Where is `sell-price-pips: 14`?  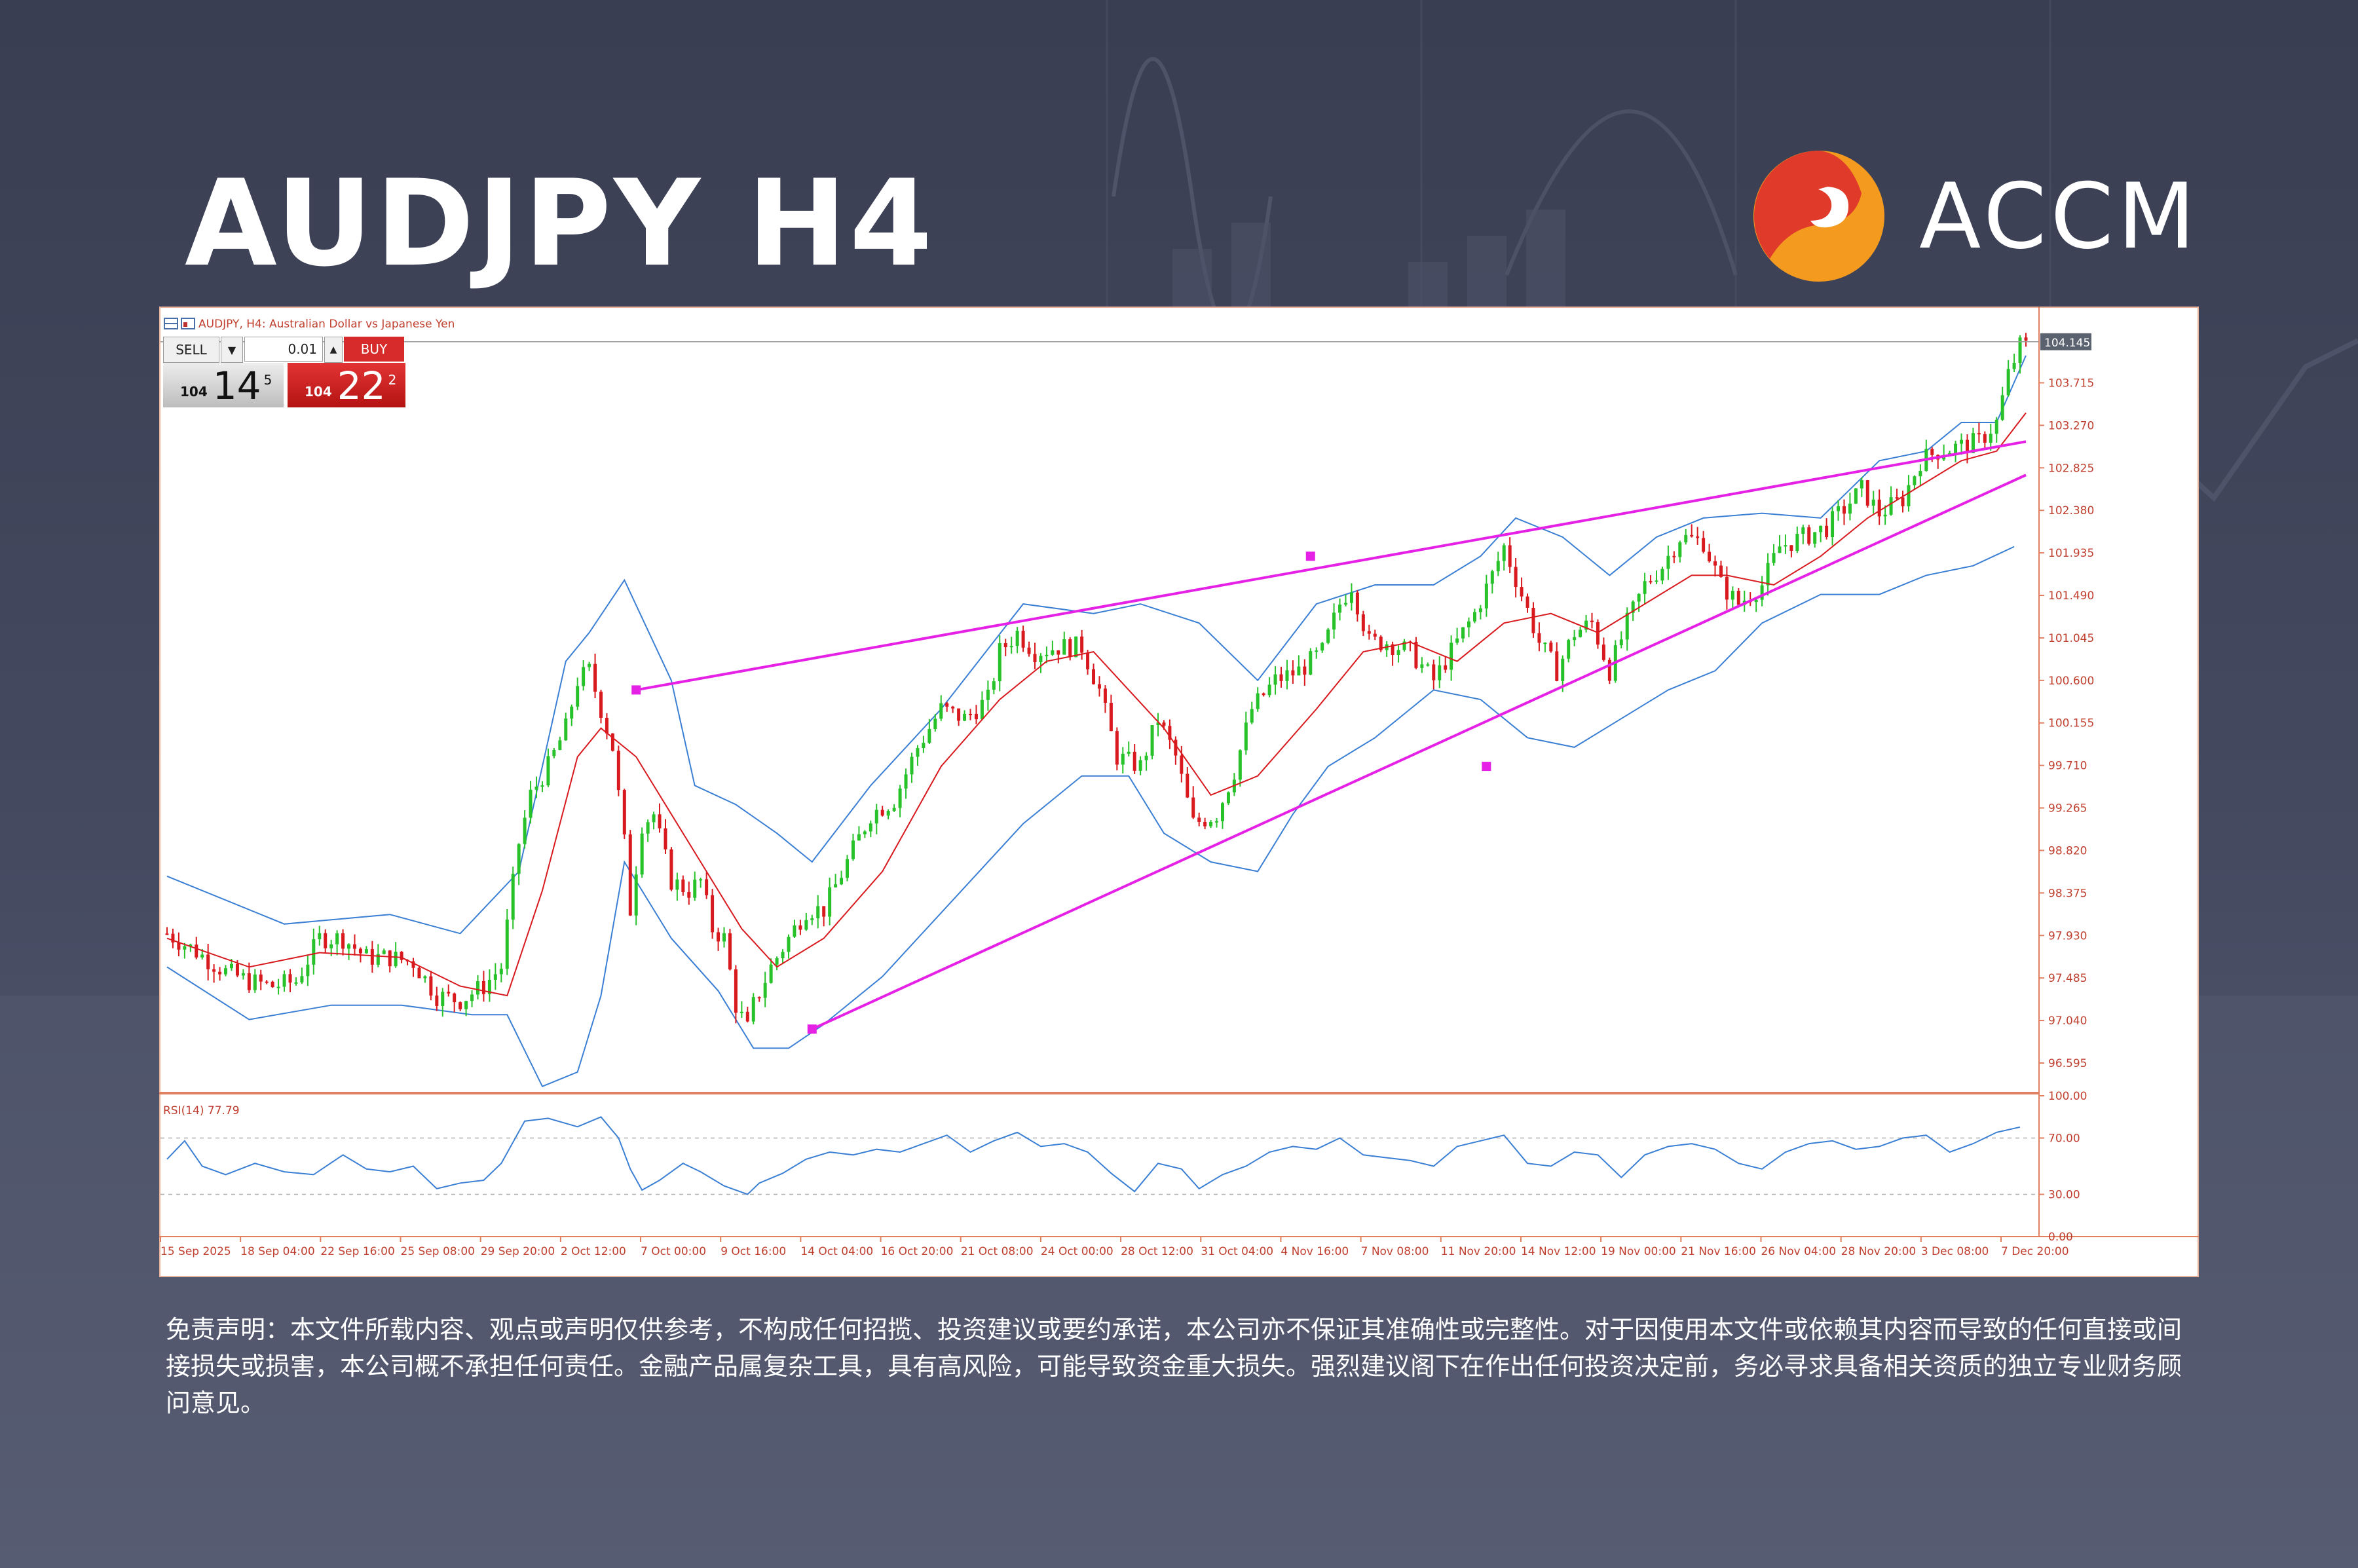
sell-price-pips: 14 is located at coordinates (237, 386).